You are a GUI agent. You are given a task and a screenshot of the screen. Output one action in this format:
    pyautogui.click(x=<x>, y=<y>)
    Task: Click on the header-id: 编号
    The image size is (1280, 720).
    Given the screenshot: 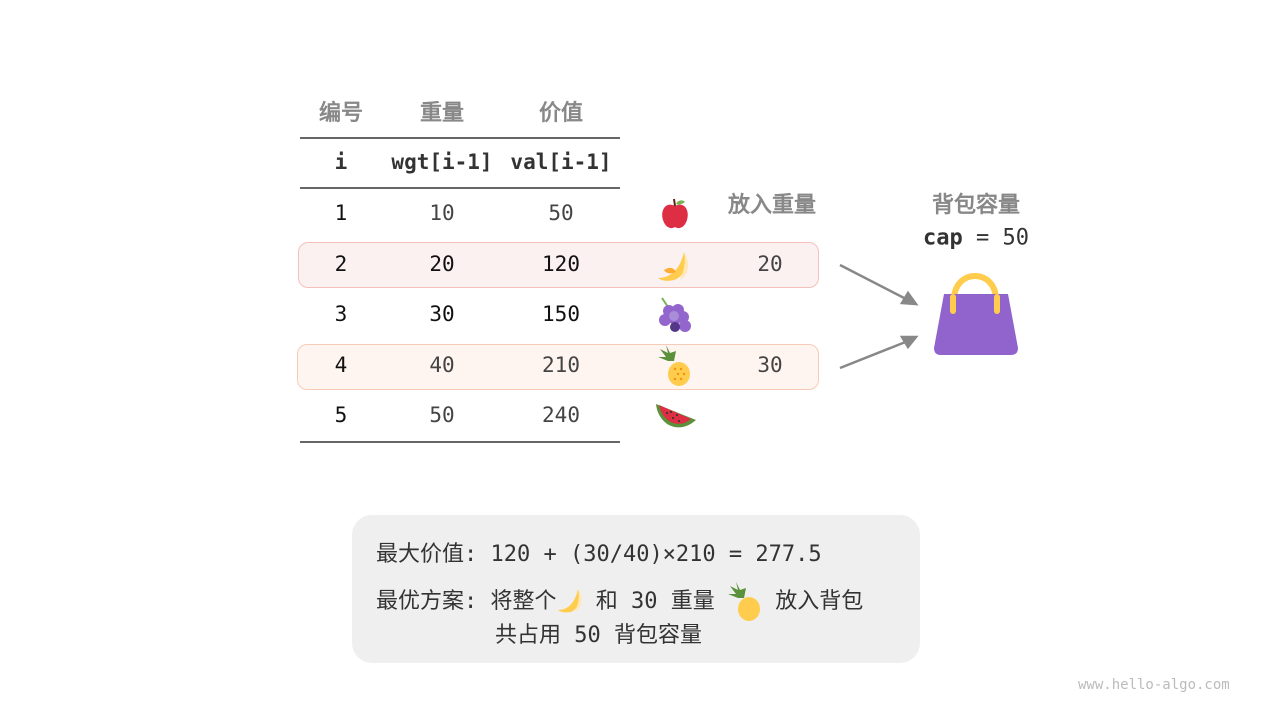 What is the action you would take?
    pyautogui.click(x=341, y=113)
    